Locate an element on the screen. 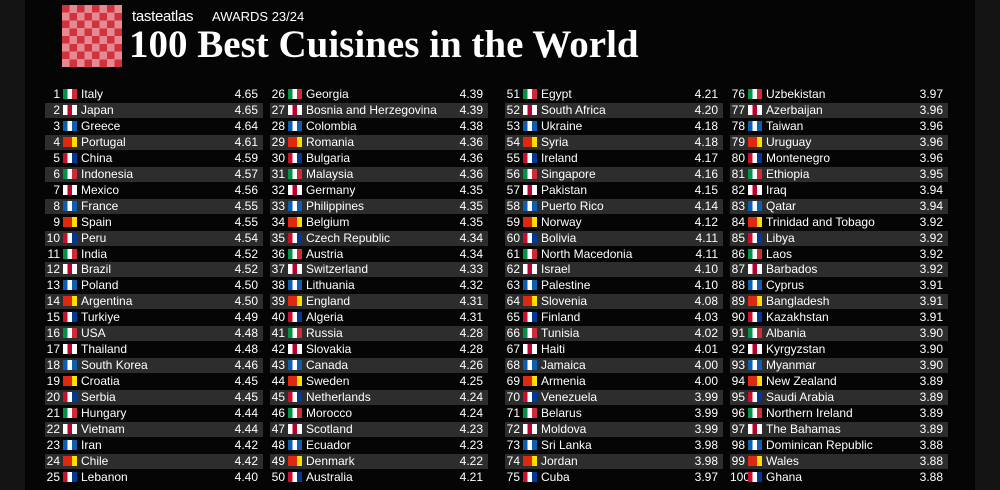 The image size is (1000, 490). cuisine-name: Slovenia is located at coordinates (564, 301).